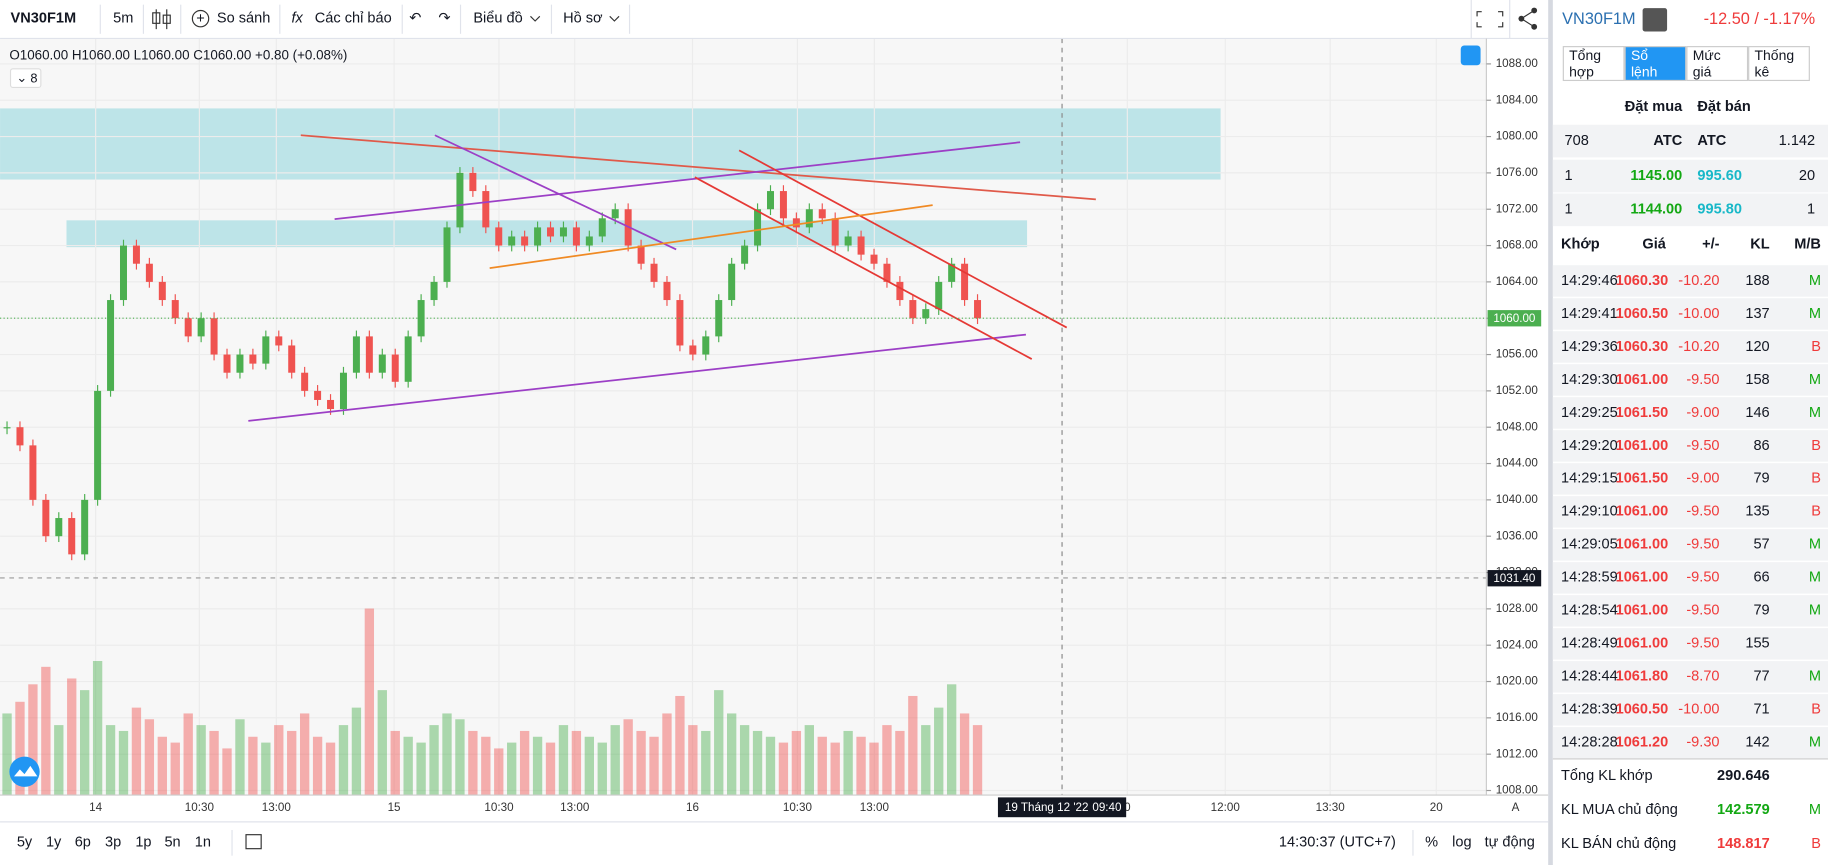 This screenshot has height=865, width=1828. Describe the element at coordinates (113, 843) in the screenshot. I see `range-btn: 3p` at that location.